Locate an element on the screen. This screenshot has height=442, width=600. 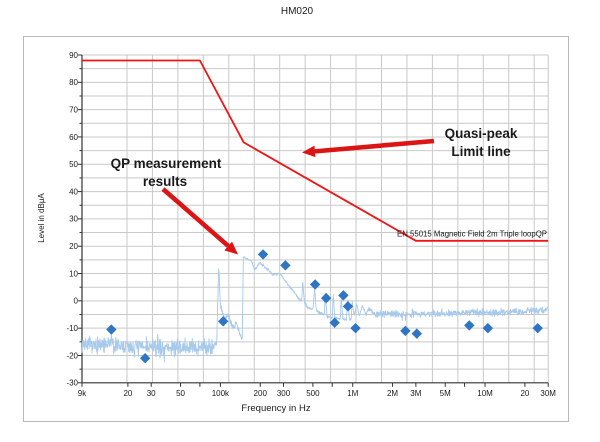
svg-text: 80 is located at coordinates (73, 82).